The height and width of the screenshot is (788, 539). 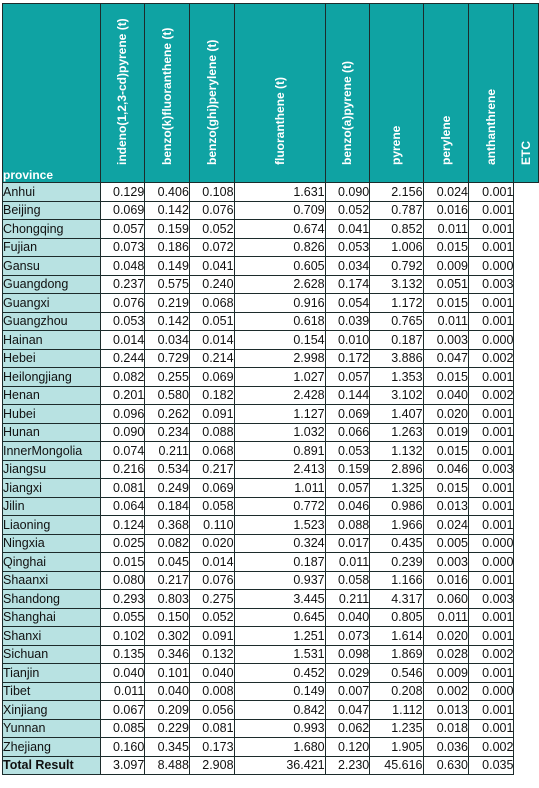 I want to click on value-cell: 1.407, so click(x=396, y=414).